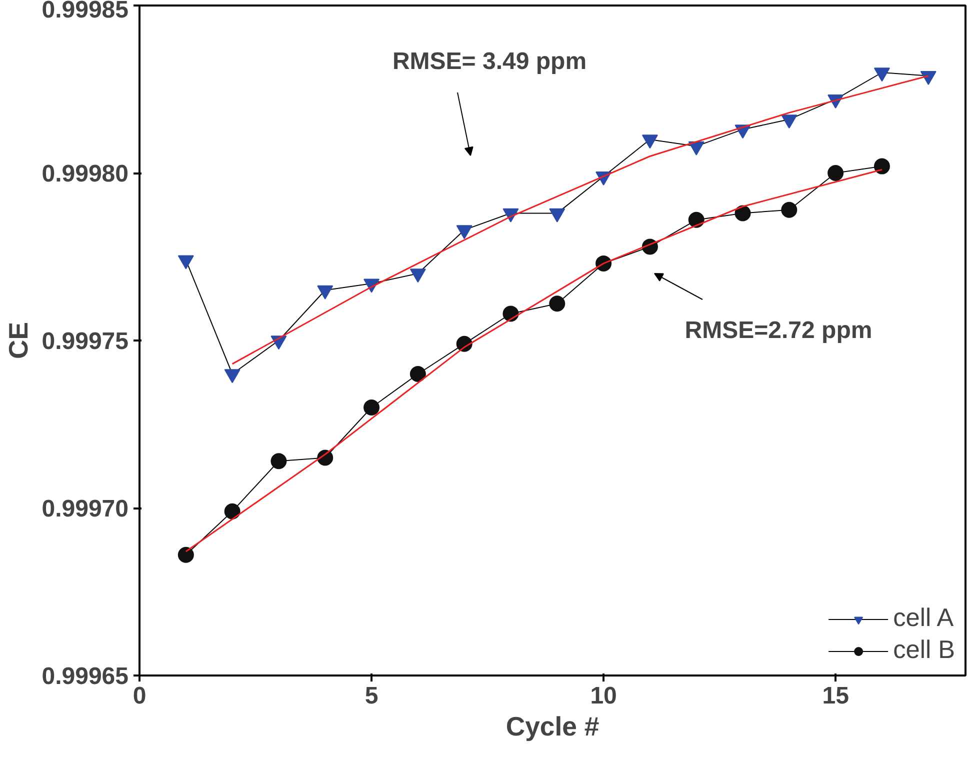  What do you see at coordinates (371, 696) in the screenshot?
I see `x-tick-label: 5` at bounding box center [371, 696].